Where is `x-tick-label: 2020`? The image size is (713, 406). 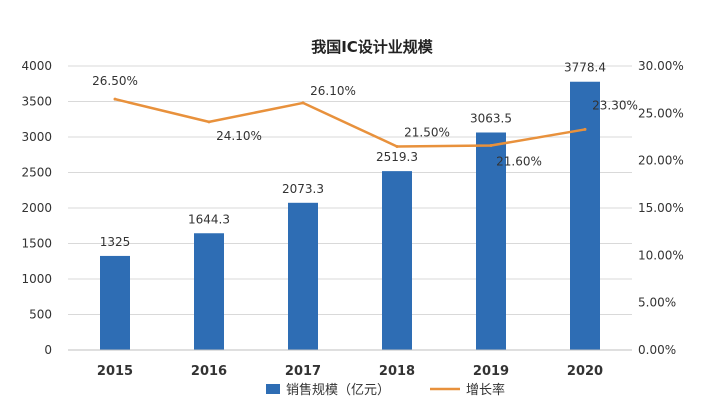
x-tick-label: 2020 is located at coordinates (585, 371).